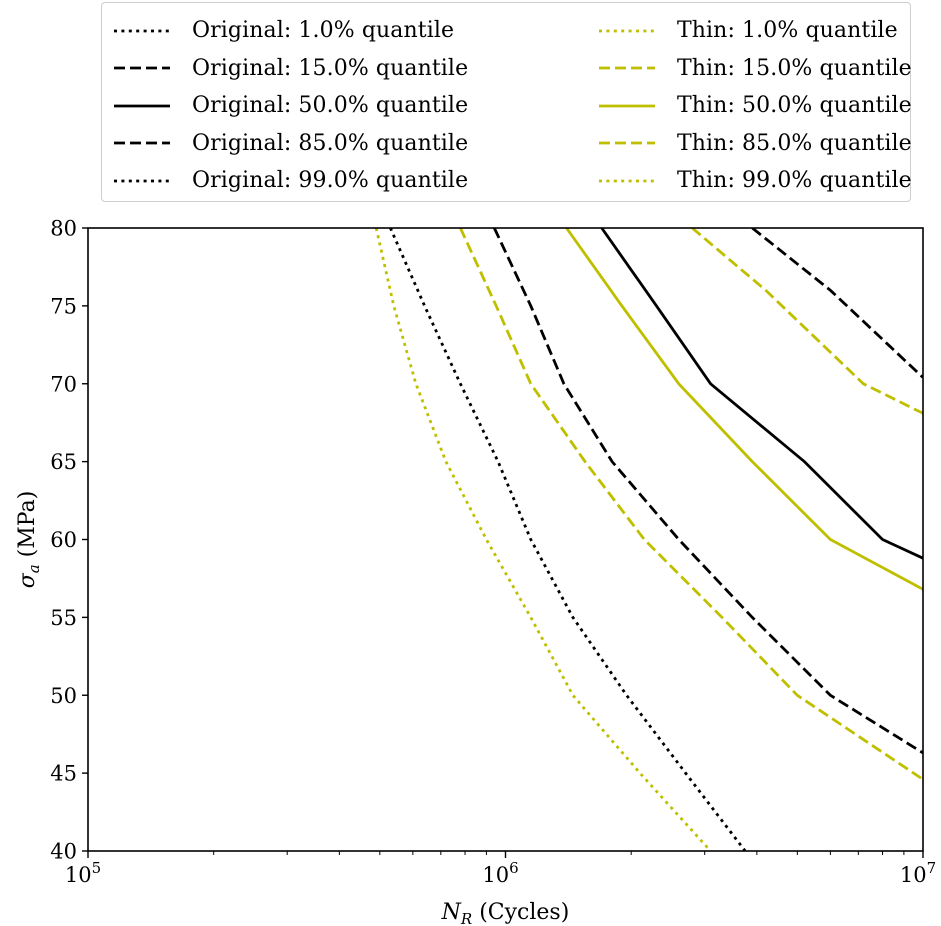  I want to click on legend-label: Original: 50.0% quantile, so click(330, 106).